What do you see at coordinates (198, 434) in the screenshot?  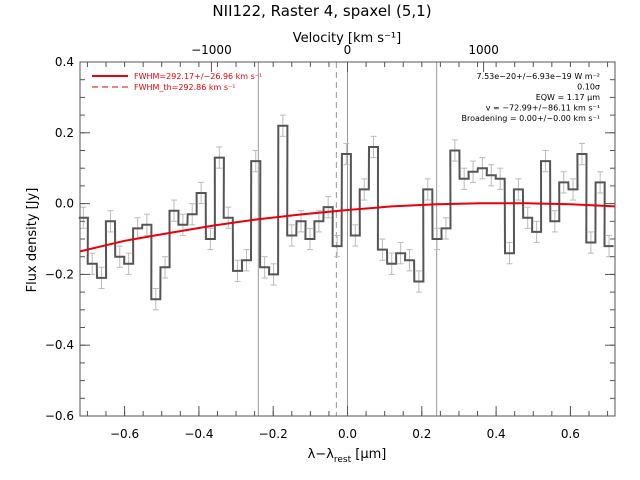 I see `x-tick-label: −0.4` at bounding box center [198, 434].